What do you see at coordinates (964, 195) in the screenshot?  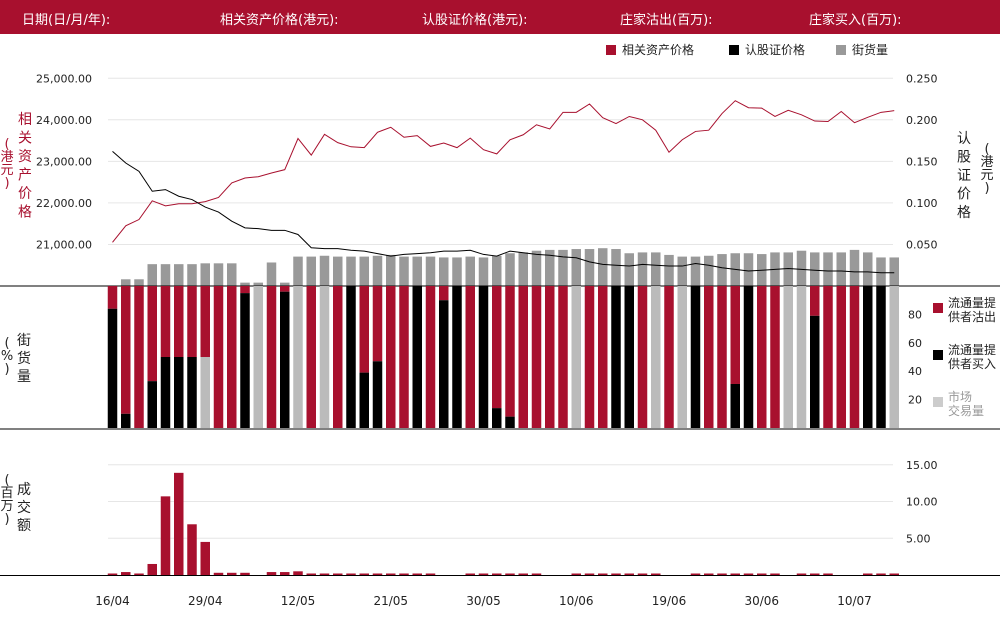 I see `y-right-axis-title-char: 价` at bounding box center [964, 195].